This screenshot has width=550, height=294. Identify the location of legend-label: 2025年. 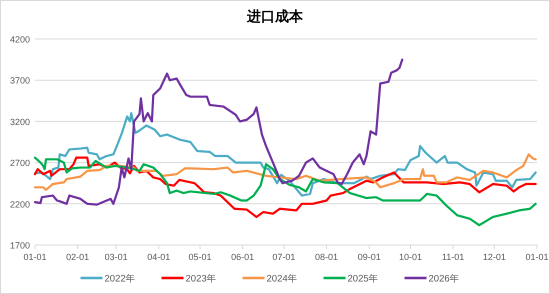
(363, 278).